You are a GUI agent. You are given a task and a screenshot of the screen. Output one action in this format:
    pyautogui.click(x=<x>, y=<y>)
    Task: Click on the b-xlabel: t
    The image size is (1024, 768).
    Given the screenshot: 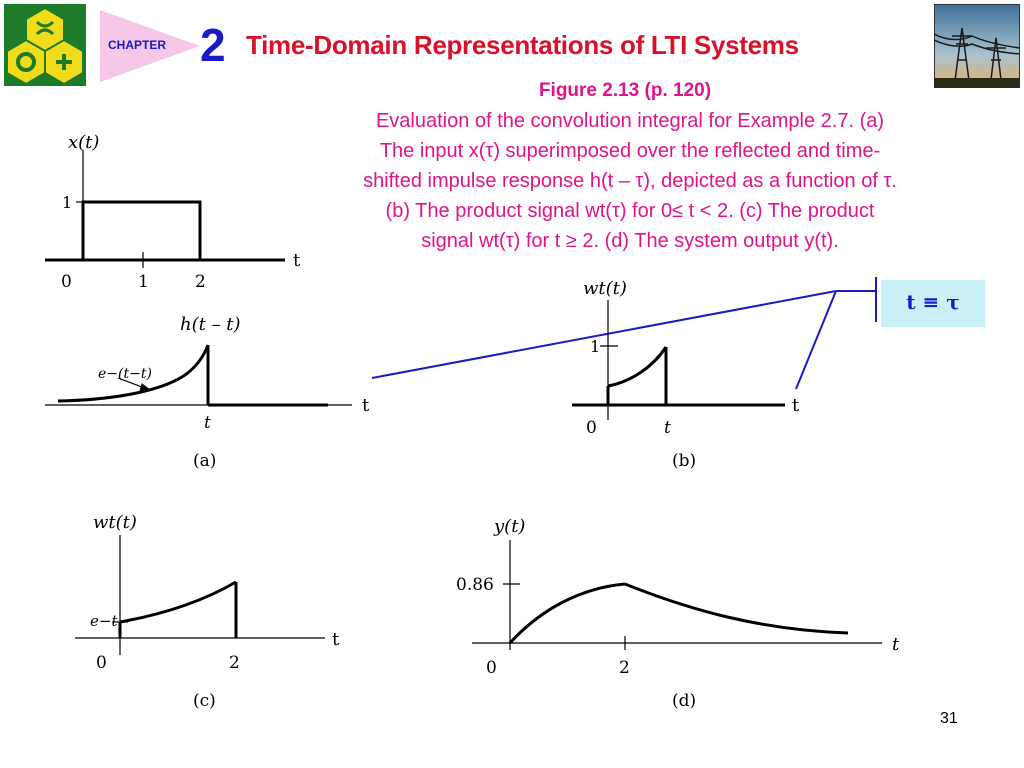 What is the action you would take?
    pyautogui.click(x=796, y=405)
    